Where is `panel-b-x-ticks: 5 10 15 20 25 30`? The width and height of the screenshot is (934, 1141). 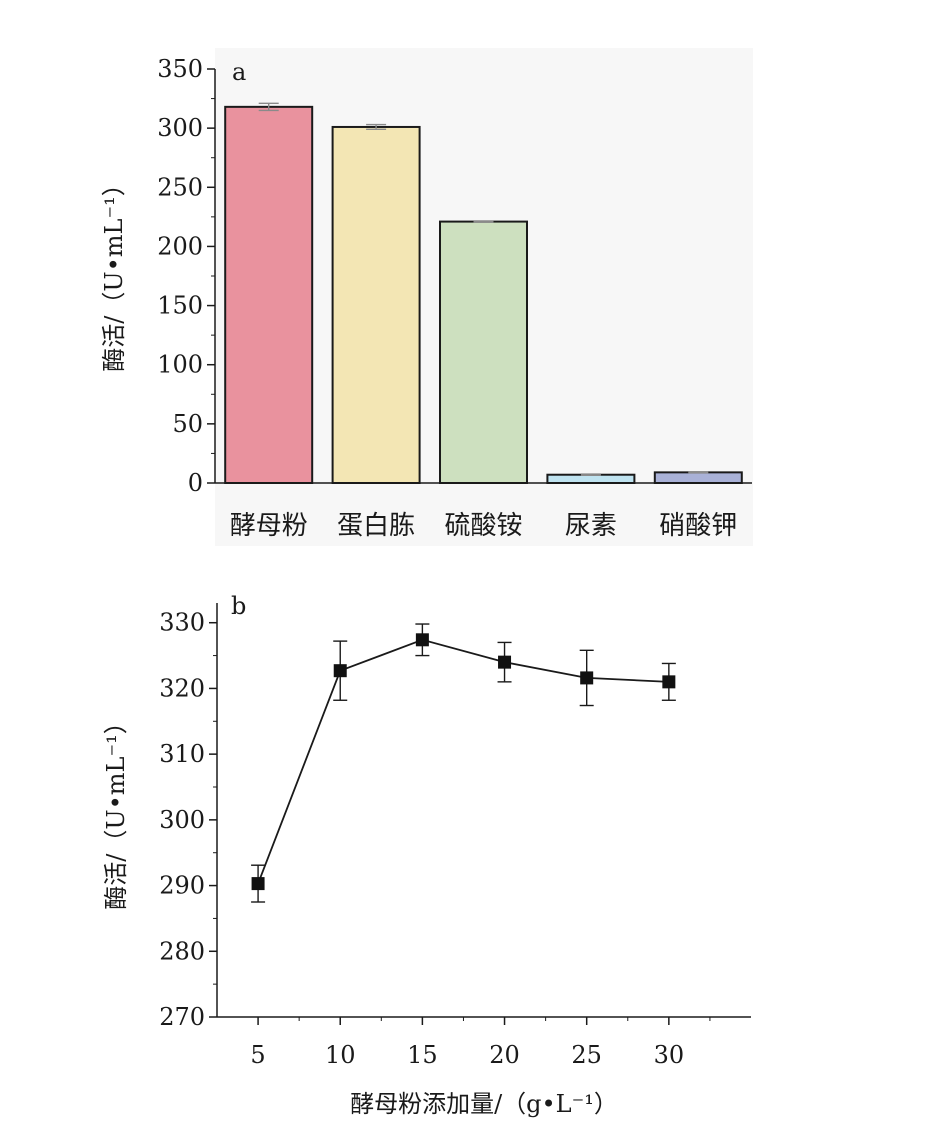
panel-b-x-ticks: 5 10 15 20 25 30 is located at coordinates (480, 1043).